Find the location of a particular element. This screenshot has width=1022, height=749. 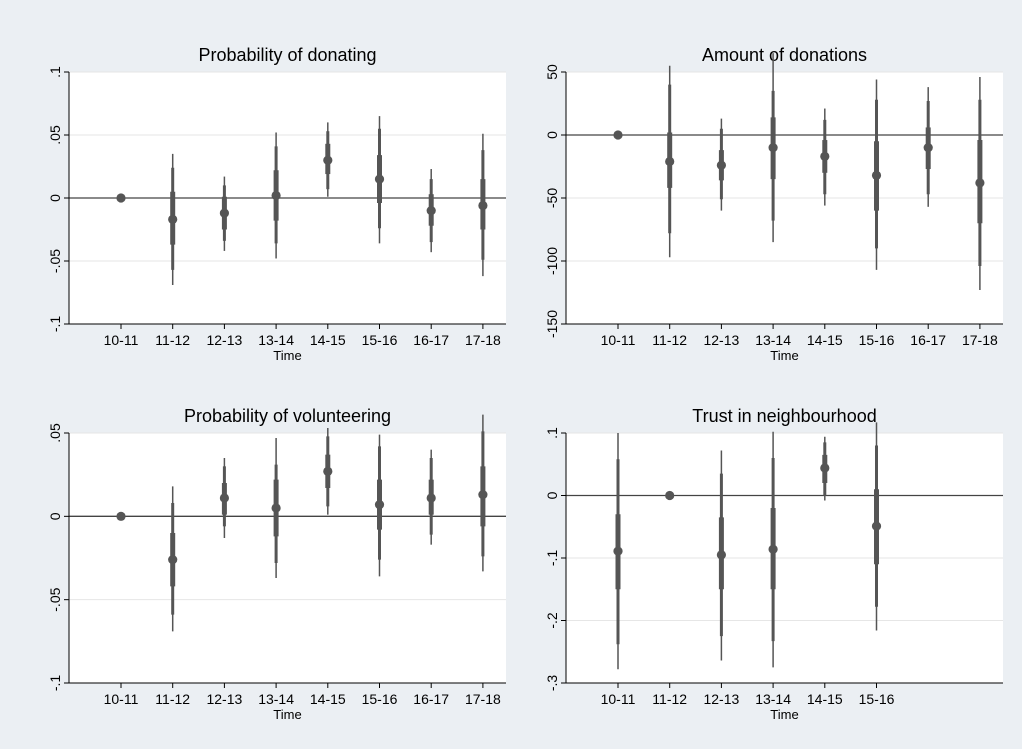

panel-4-ytick-label-3: 0 is located at coordinates (552, 495).